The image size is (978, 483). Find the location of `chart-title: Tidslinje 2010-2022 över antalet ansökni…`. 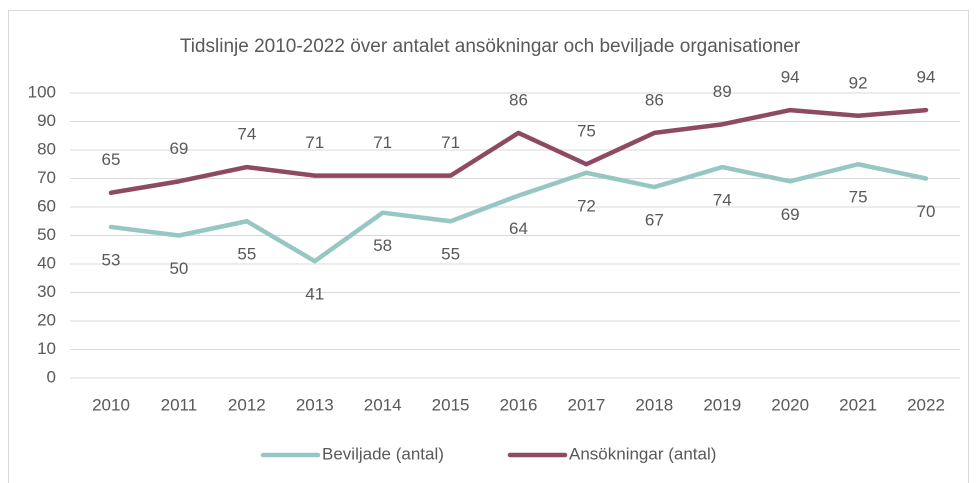

chart-title: Tidslinje 2010-2022 över antalet ansökni… is located at coordinates (490, 46).